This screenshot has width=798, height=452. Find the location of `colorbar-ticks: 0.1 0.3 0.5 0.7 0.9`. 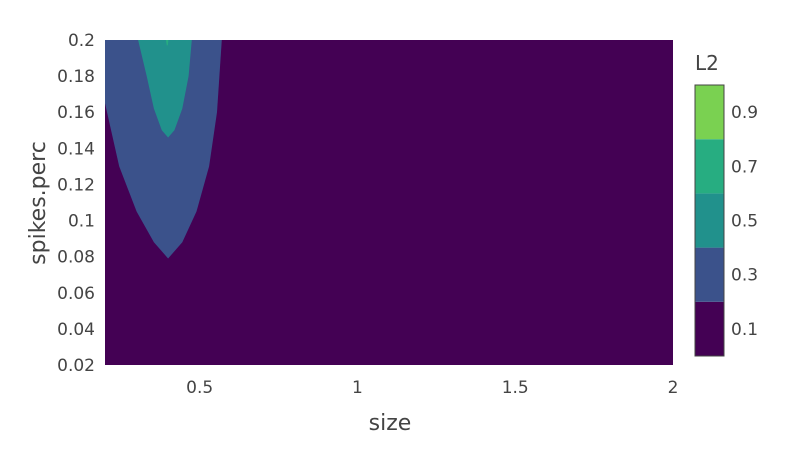

colorbar-ticks: 0.1 0.3 0.5 0.7 0.9 is located at coordinates (744, 221).